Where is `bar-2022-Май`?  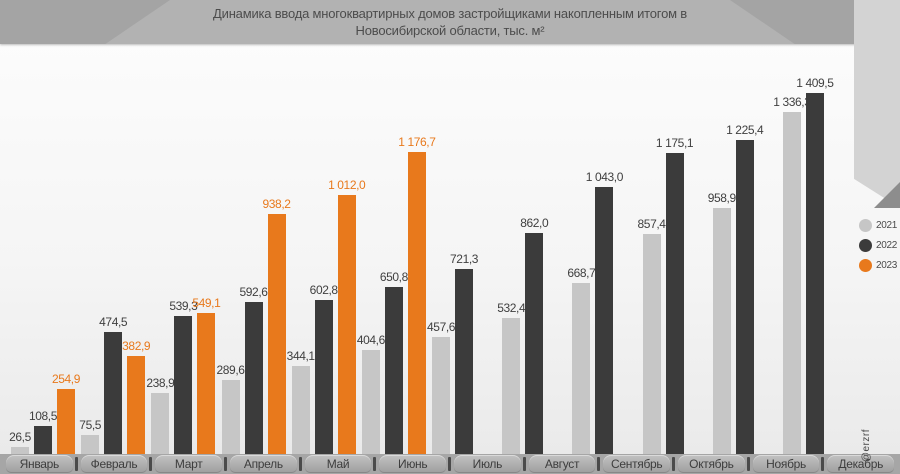
bar-2022-Май is located at coordinates (323, 376).